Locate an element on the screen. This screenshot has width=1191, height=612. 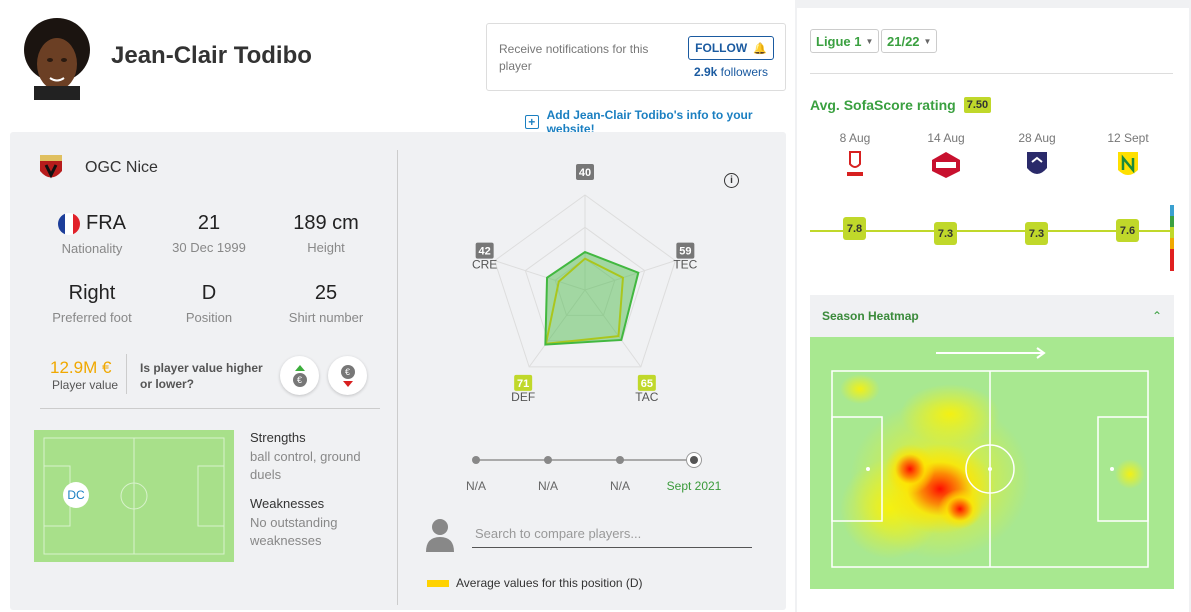
radar-value: 42 is located at coordinates (485, 252).